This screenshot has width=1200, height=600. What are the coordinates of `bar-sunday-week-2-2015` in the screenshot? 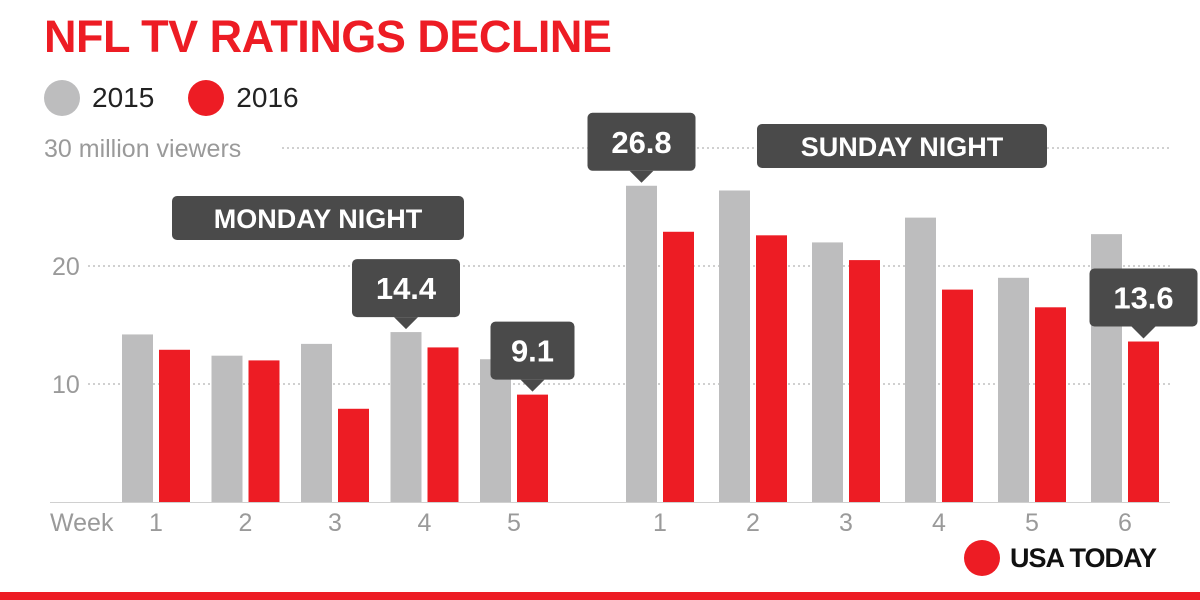 It's located at (734, 346).